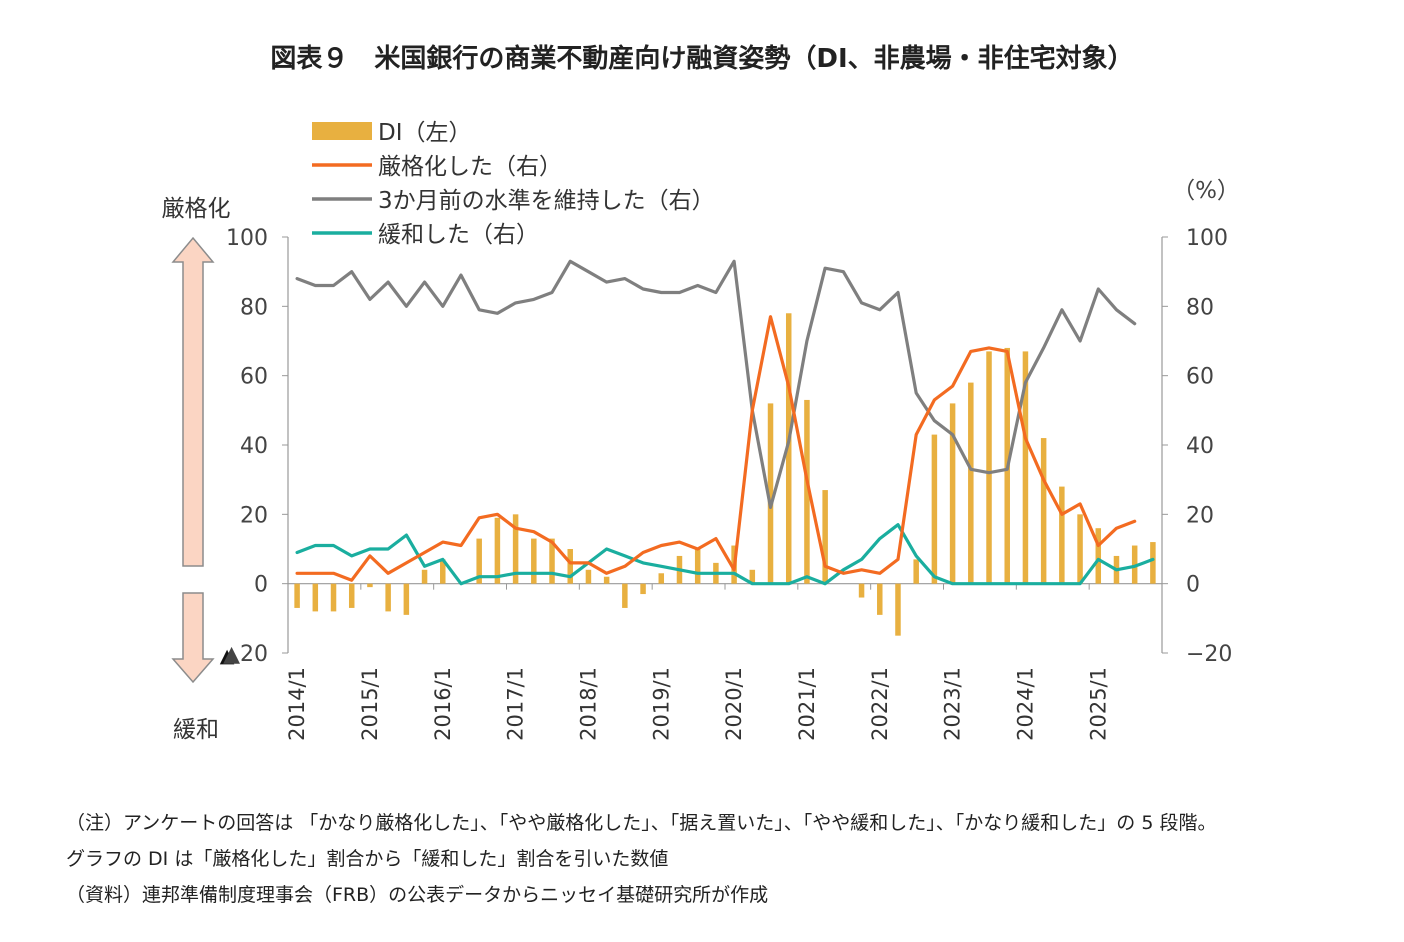  Describe the element at coordinates (1200, 446) in the screenshot. I see `right-tick-label: 40` at that location.